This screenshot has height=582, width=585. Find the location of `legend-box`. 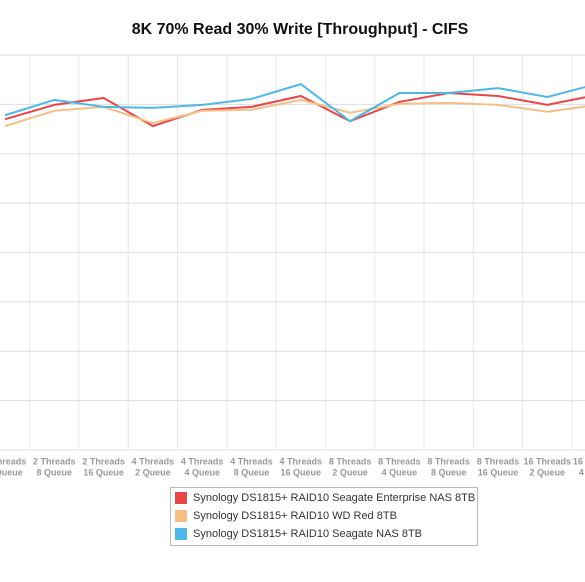

legend-box is located at coordinates (324, 516).